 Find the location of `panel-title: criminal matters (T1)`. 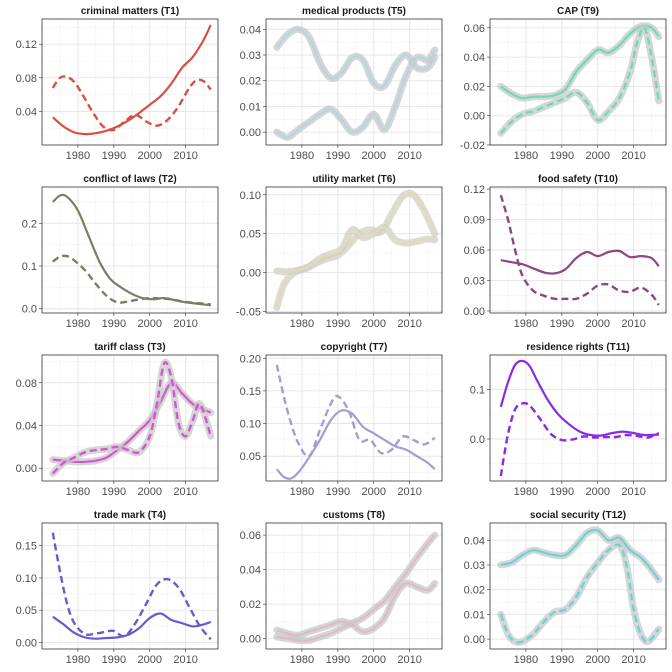

panel-title: criminal matters (T1) is located at coordinates (130, 11).